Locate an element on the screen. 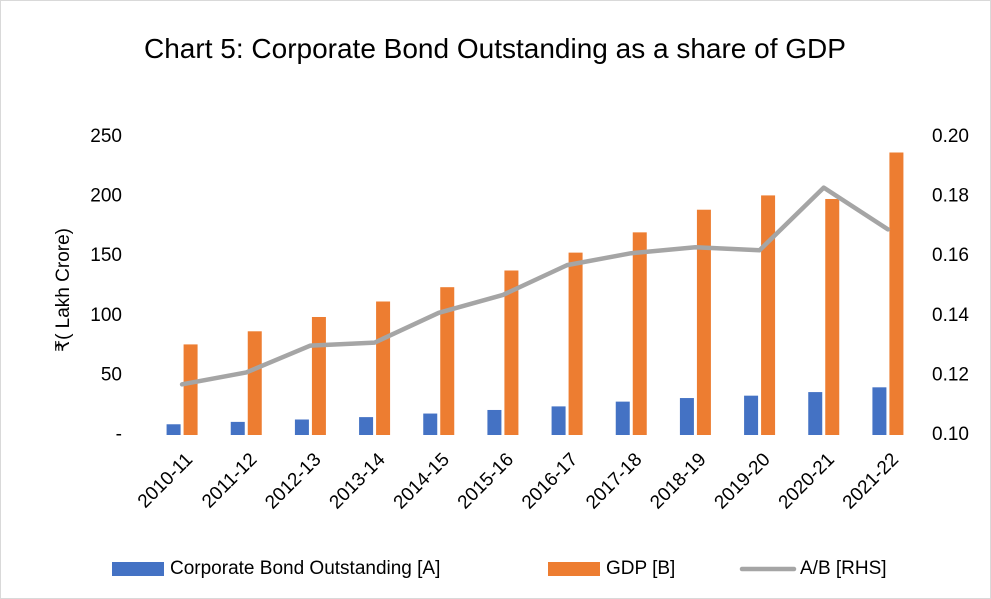 Image resolution: width=991 pixels, height=599 pixels. y-axis-label: ₹( Lakh Crore) is located at coordinates (63, 290).